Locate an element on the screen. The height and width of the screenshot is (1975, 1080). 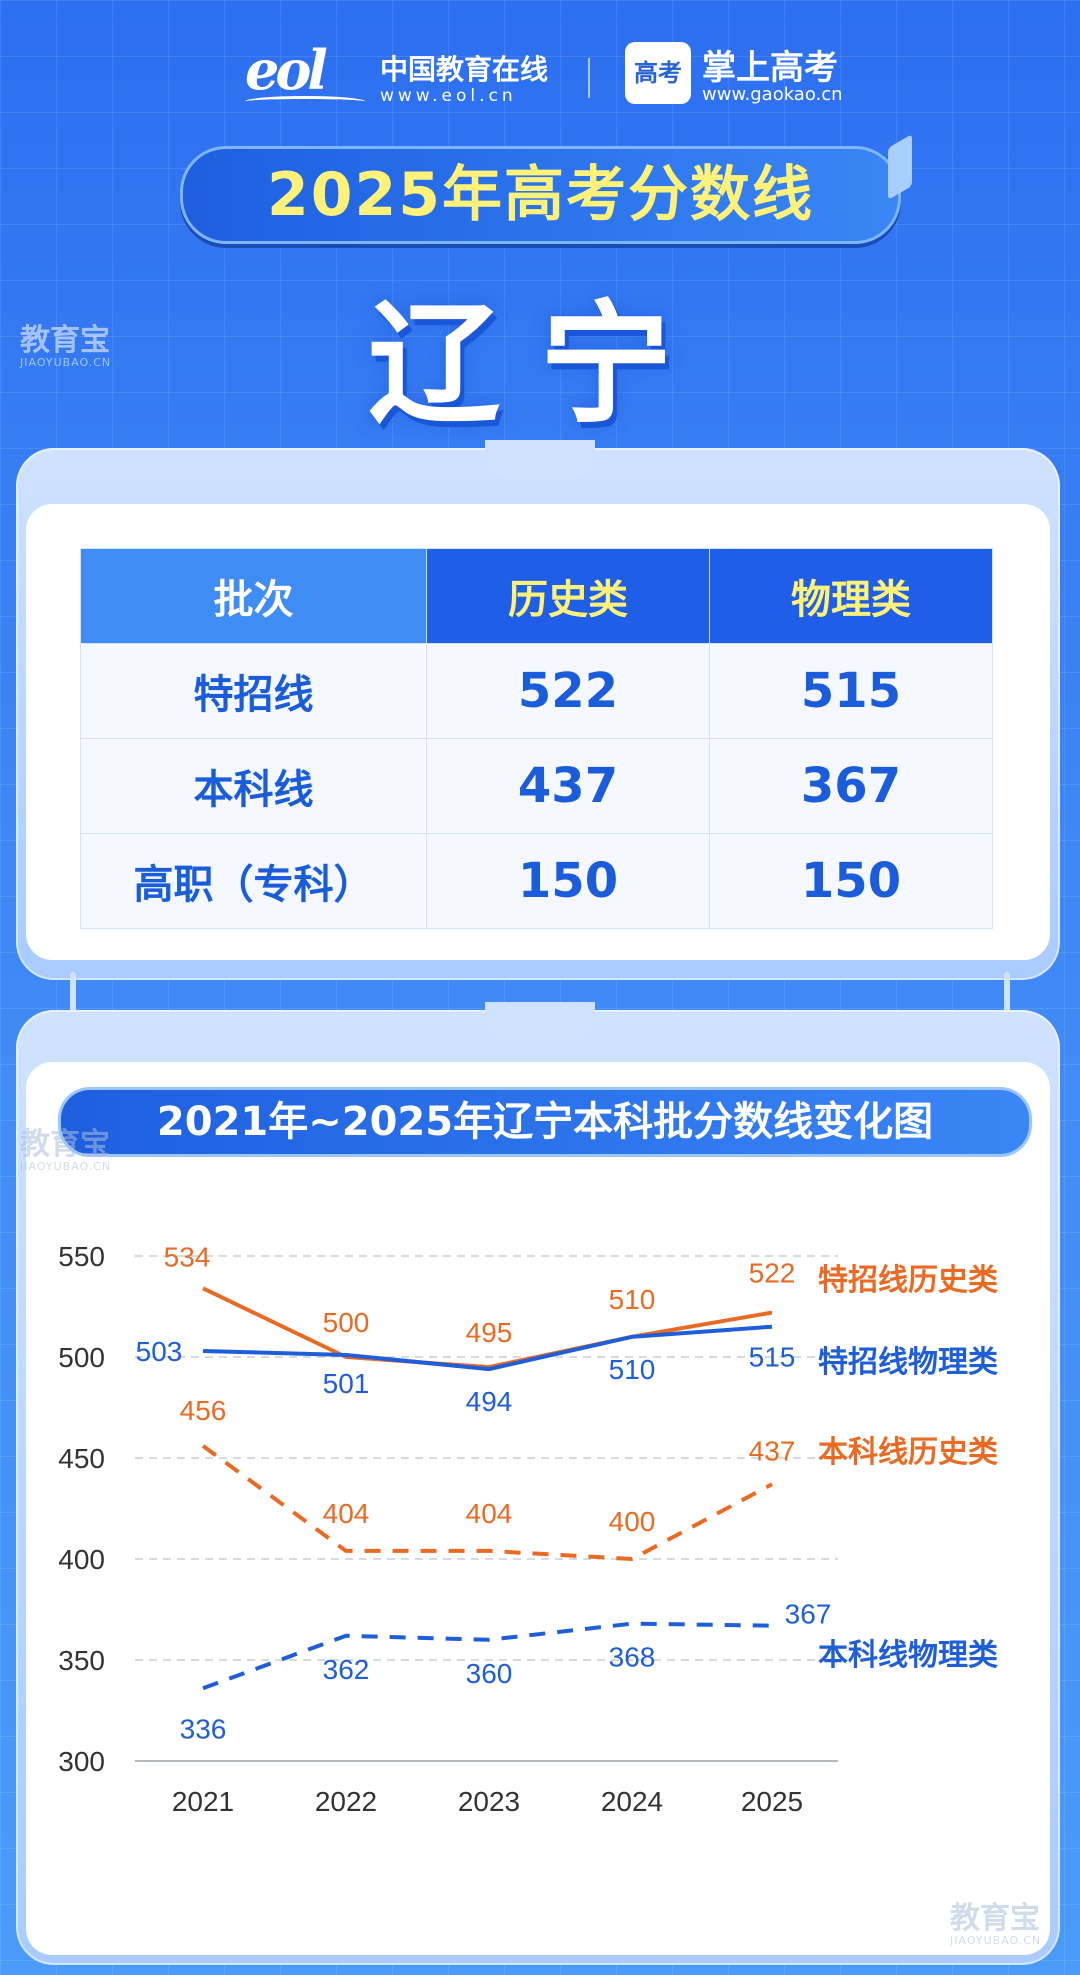
title-banner: 2025年高考分数线 is located at coordinates (546, 189).